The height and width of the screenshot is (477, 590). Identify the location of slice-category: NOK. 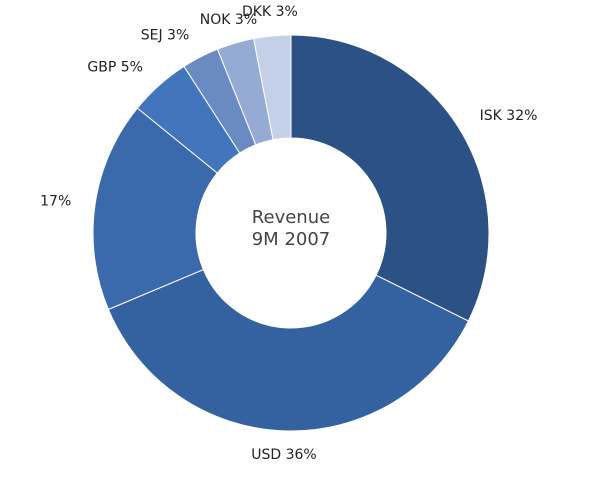
(215, 20).